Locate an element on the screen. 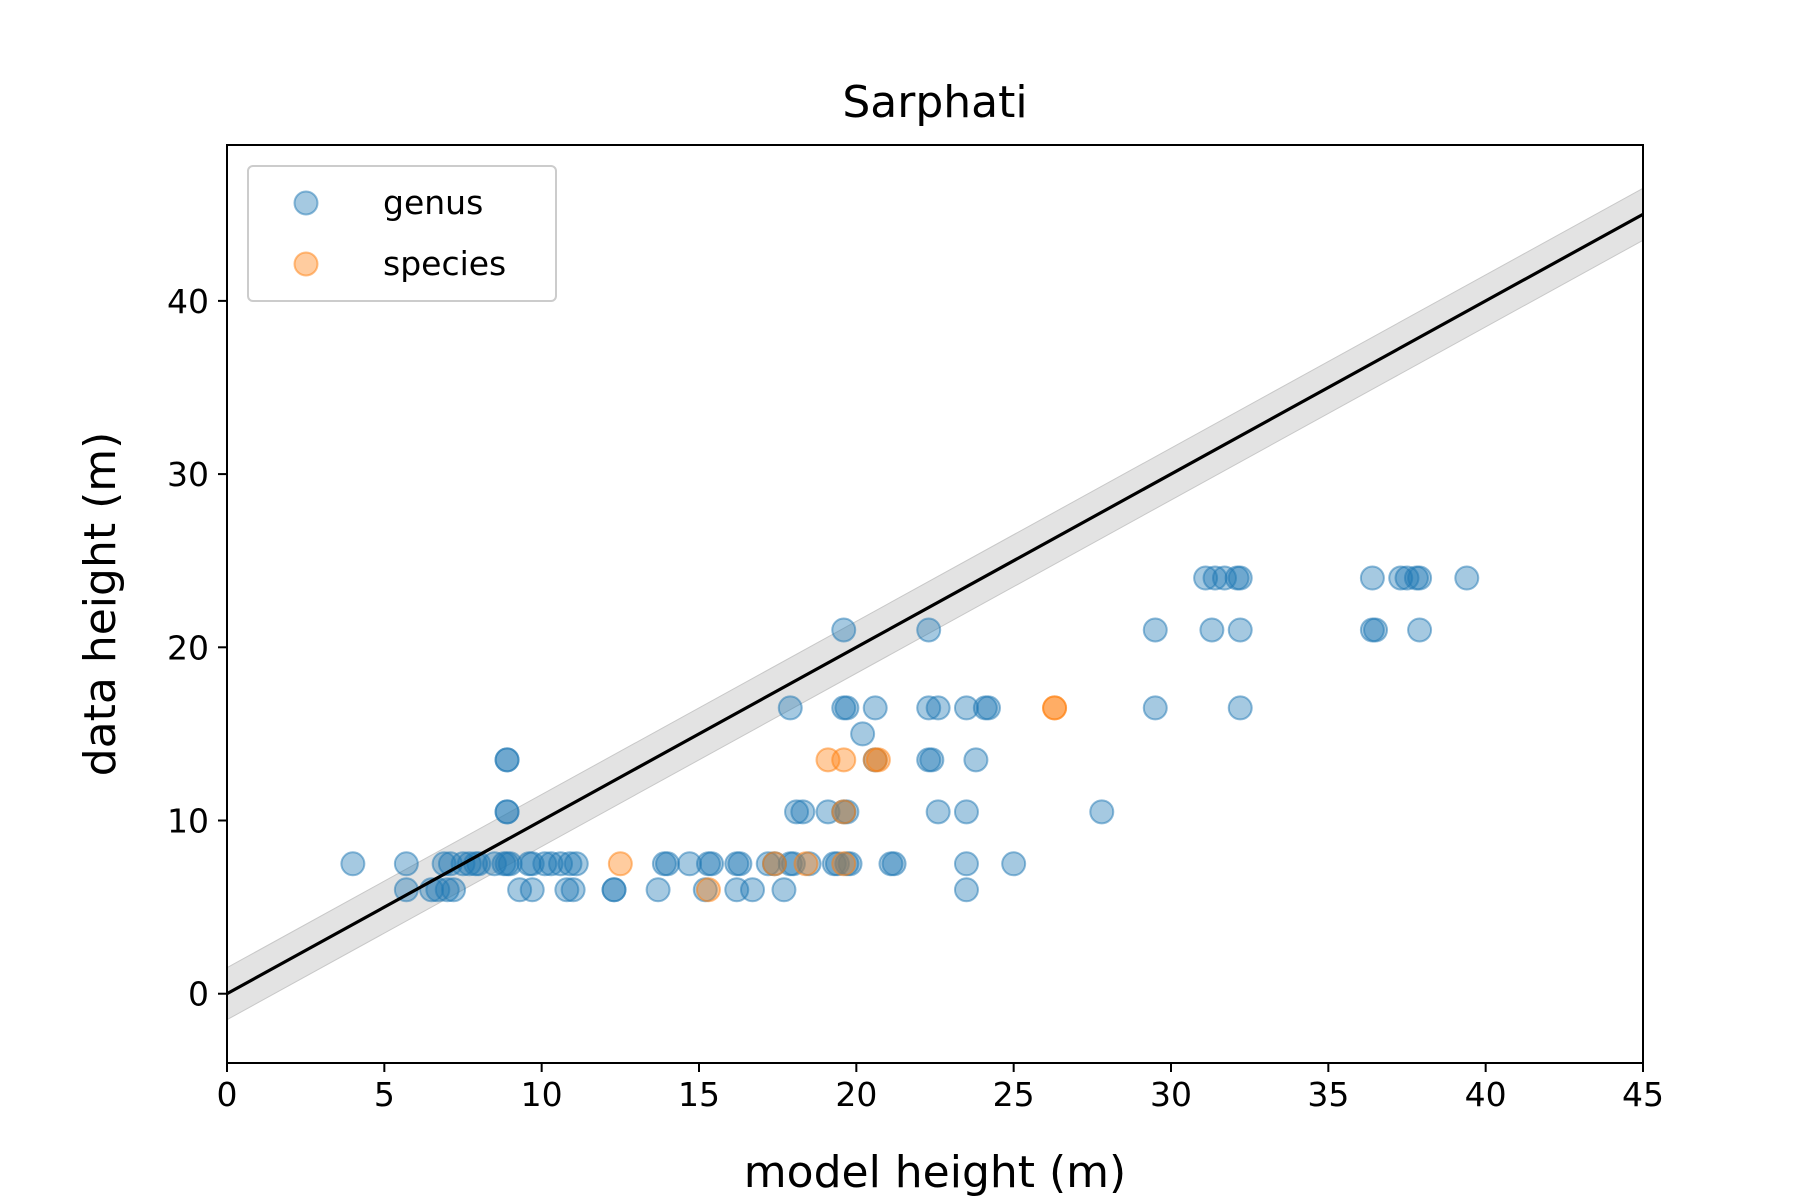 This screenshot has width=1800, height=1204. species-legend-marker is located at coordinates (306, 264).